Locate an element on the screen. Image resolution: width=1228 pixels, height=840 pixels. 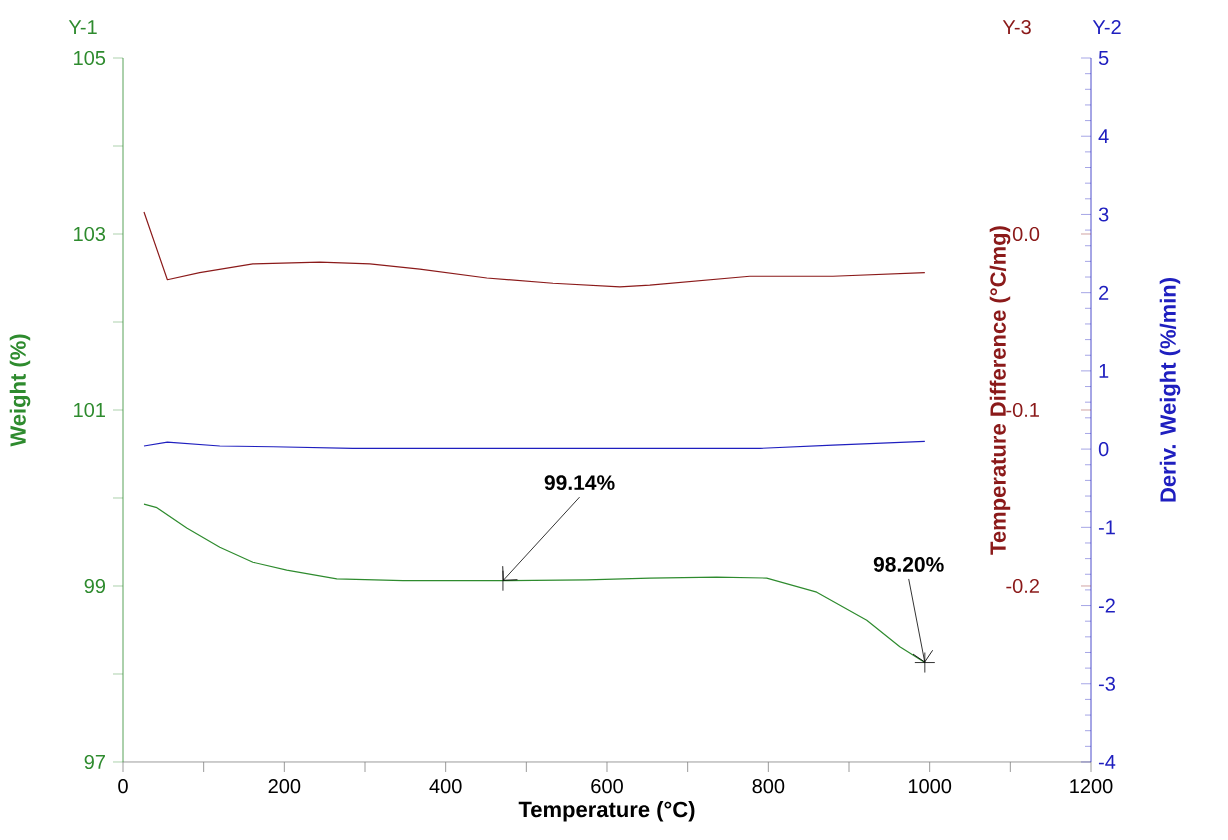
x-tick-label: 200 is located at coordinates (284, 786).